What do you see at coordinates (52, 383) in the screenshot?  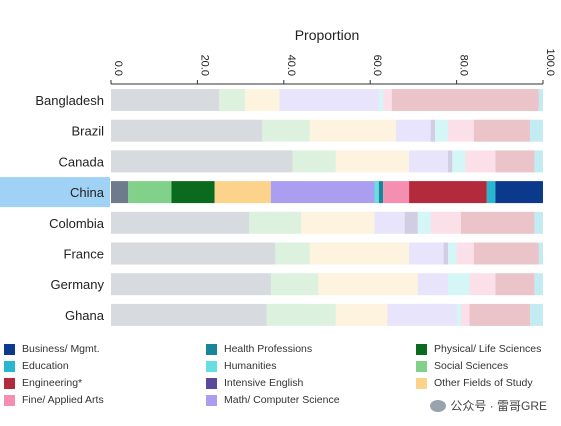 I see `legend-label: Engineering*` at bounding box center [52, 383].